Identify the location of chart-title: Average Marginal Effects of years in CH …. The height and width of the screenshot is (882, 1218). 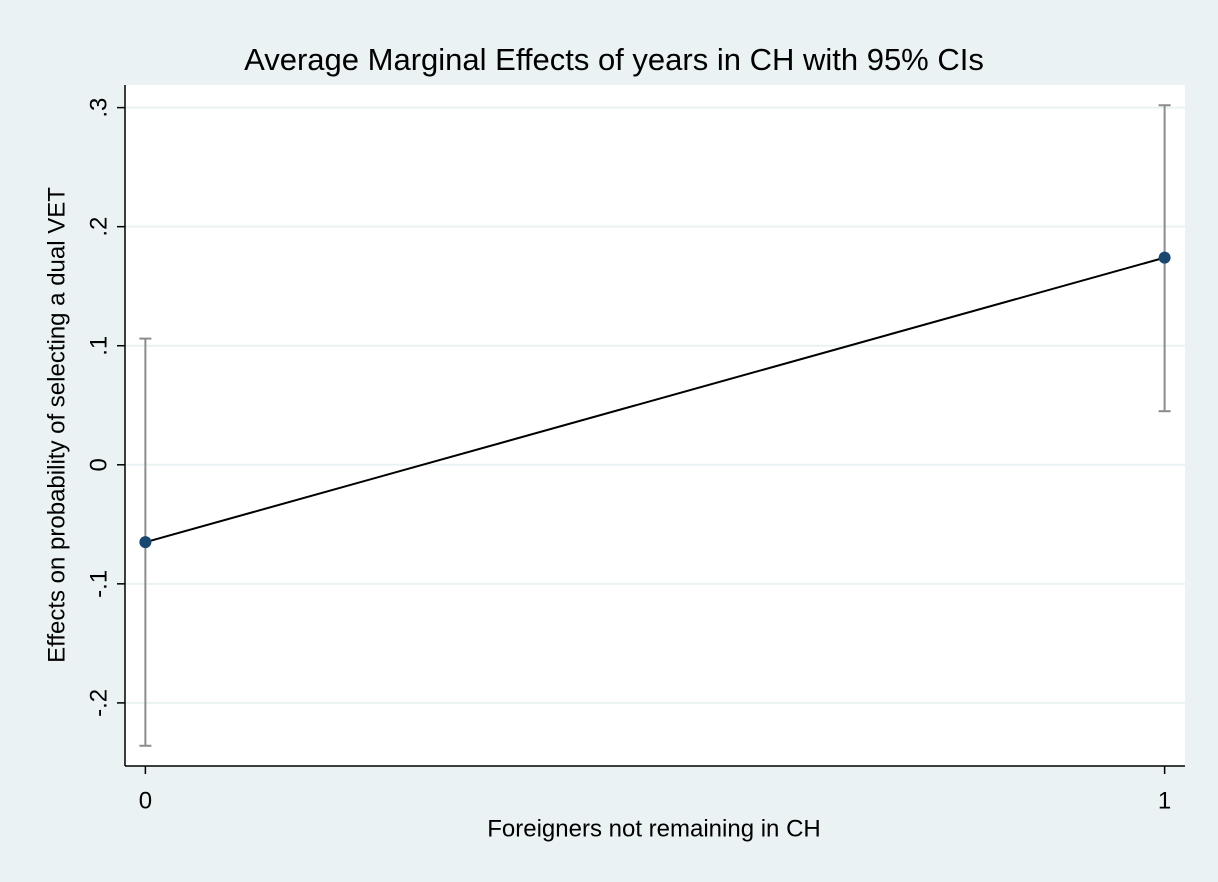
(614, 59).